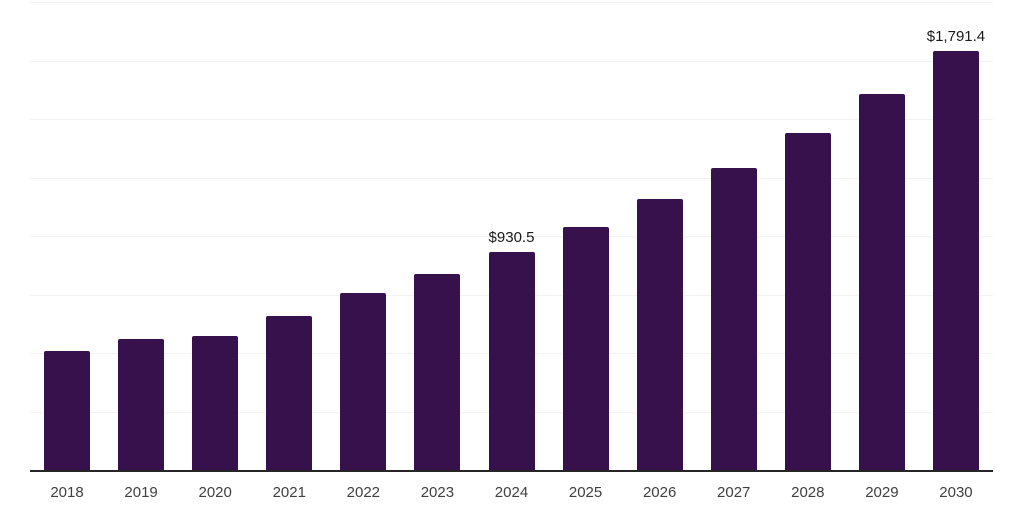 The width and height of the screenshot is (1024, 512). What do you see at coordinates (215, 402) in the screenshot?
I see `bar-2020` at bounding box center [215, 402].